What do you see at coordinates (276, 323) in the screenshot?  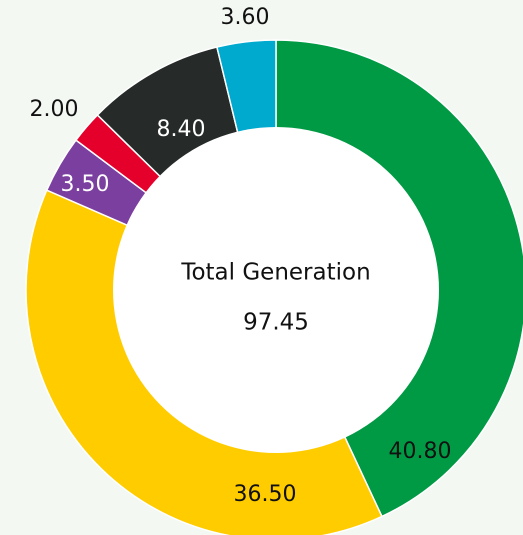 I see `center-value: 97.45` at bounding box center [276, 323].